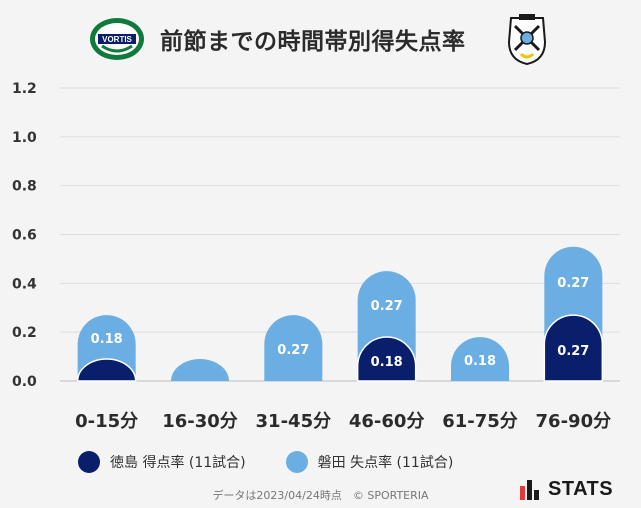 The width and height of the screenshot is (641, 508). Describe the element at coordinates (24, 382) in the screenshot. I see `y-tick-label: 0.0` at that location.